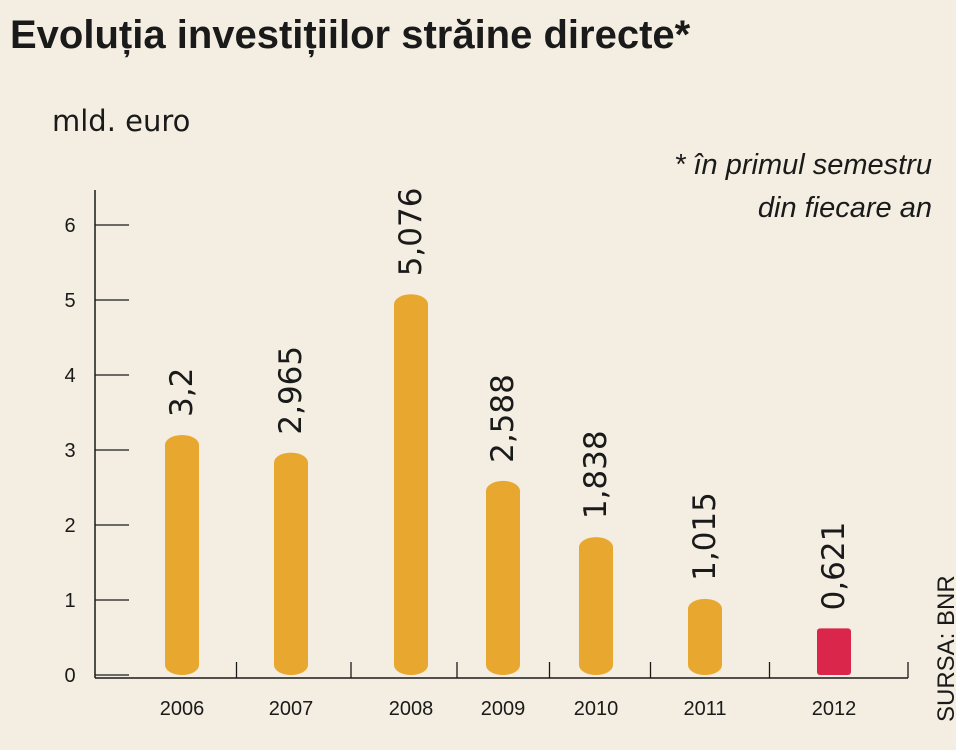  I want to click on bar-2011, so click(705, 636).